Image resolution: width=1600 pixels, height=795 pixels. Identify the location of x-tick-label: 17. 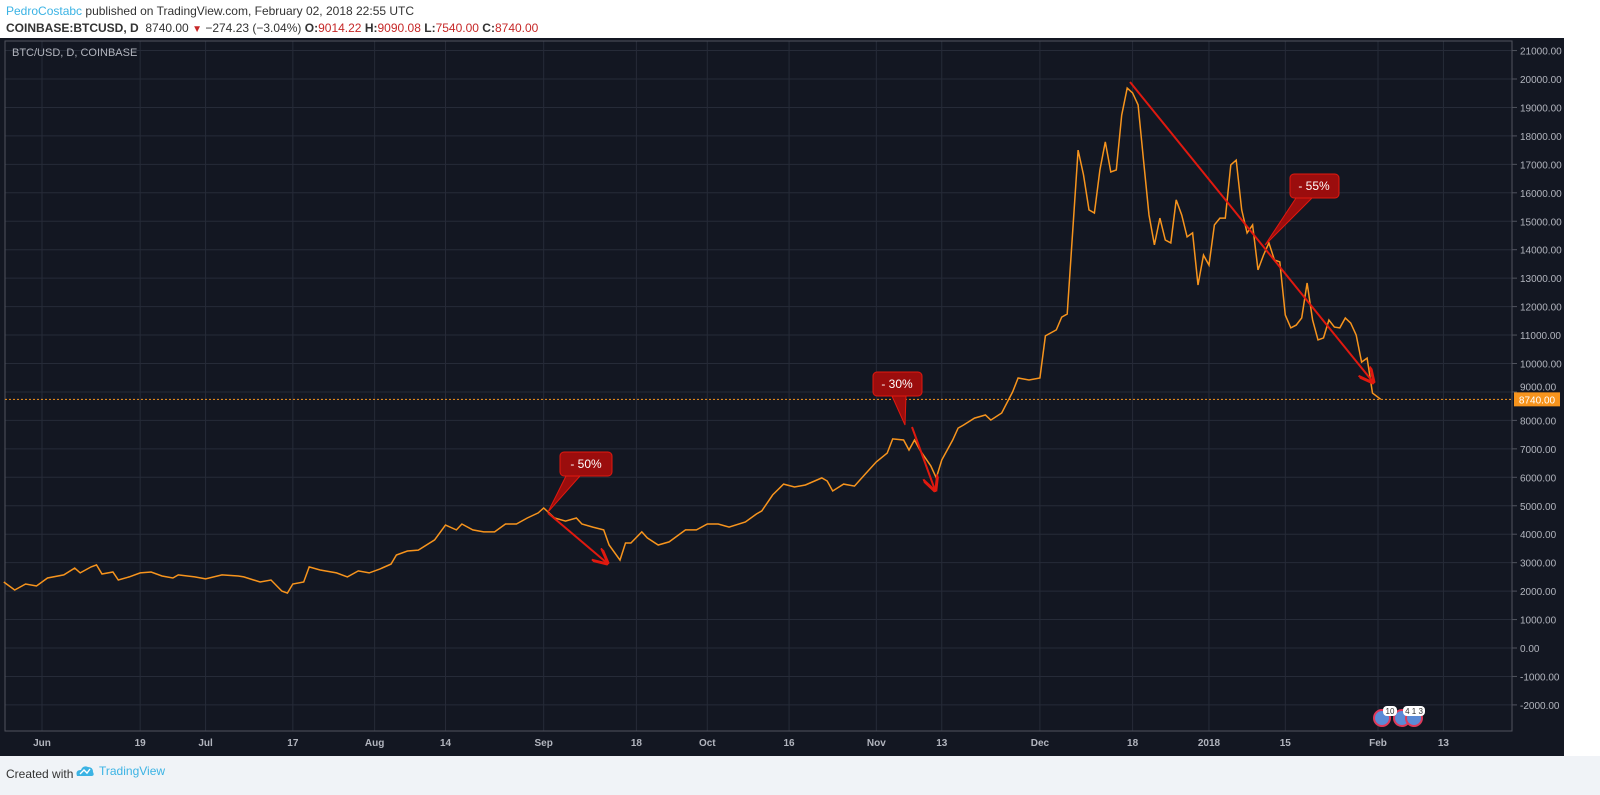
(293, 743).